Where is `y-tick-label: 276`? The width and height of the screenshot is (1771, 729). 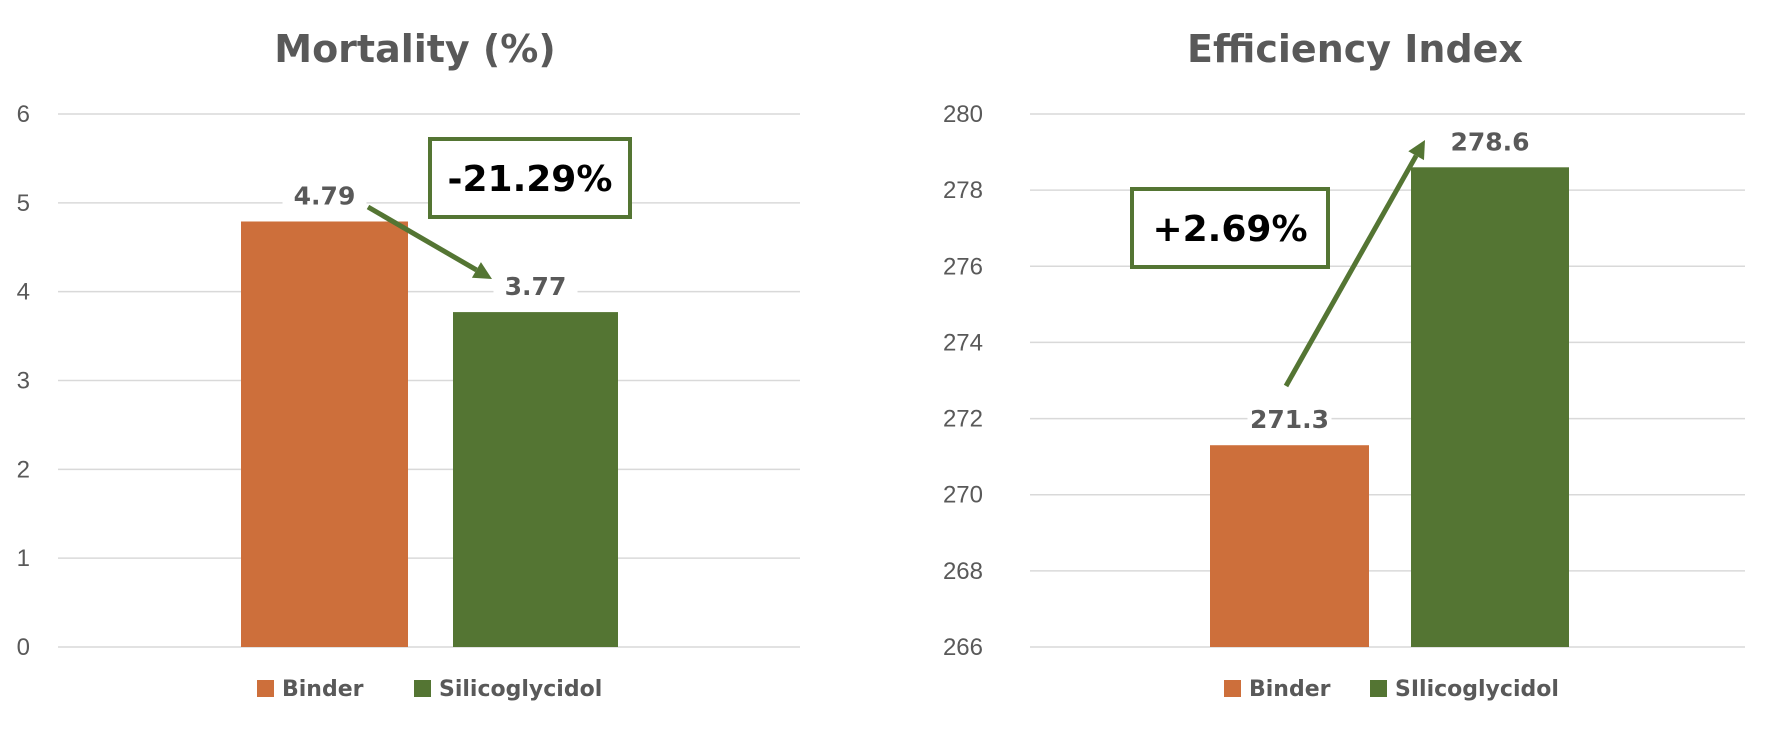
y-tick-label: 276 is located at coordinates (963, 266).